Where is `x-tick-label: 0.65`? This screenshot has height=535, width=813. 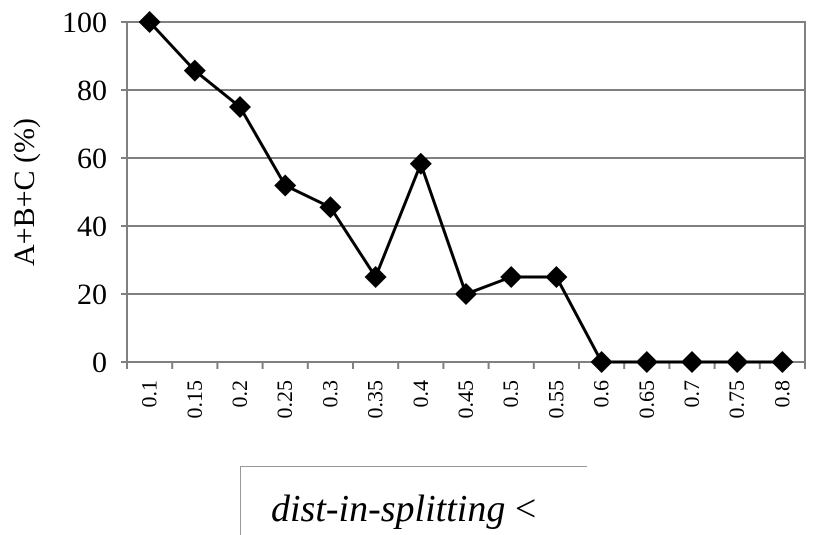 x-tick-label: 0.65 is located at coordinates (646, 399).